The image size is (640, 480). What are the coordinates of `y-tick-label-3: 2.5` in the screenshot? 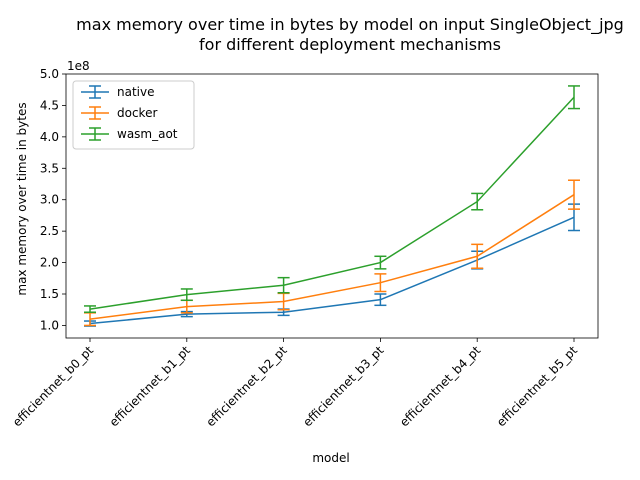 It's located at (49, 231).